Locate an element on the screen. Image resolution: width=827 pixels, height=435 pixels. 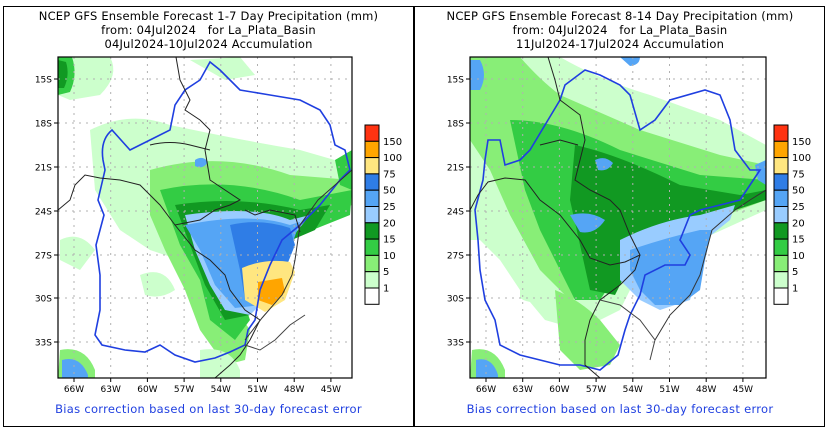
colorbar-label: 1 is located at coordinates (386, 289).